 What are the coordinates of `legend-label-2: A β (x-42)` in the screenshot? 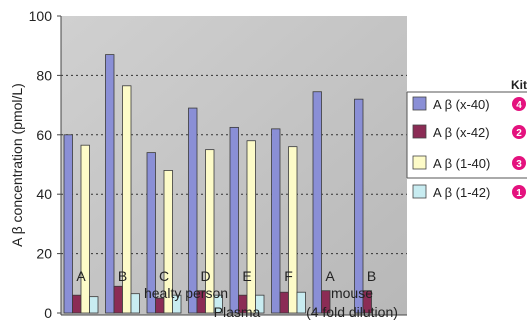 It's located at (461, 132).